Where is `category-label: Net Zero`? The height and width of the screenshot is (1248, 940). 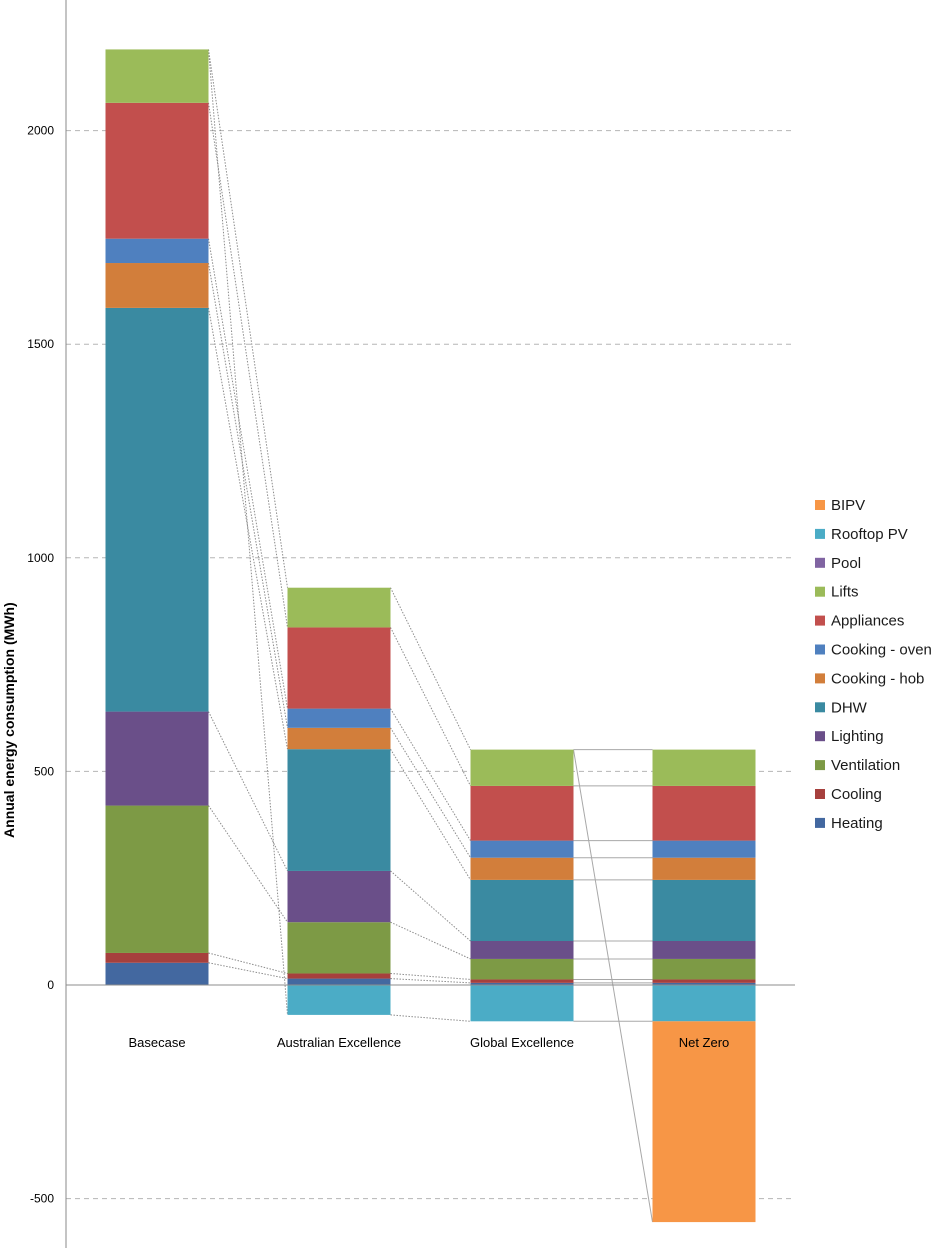
category-label: Net Zero is located at coordinates (704, 1042).